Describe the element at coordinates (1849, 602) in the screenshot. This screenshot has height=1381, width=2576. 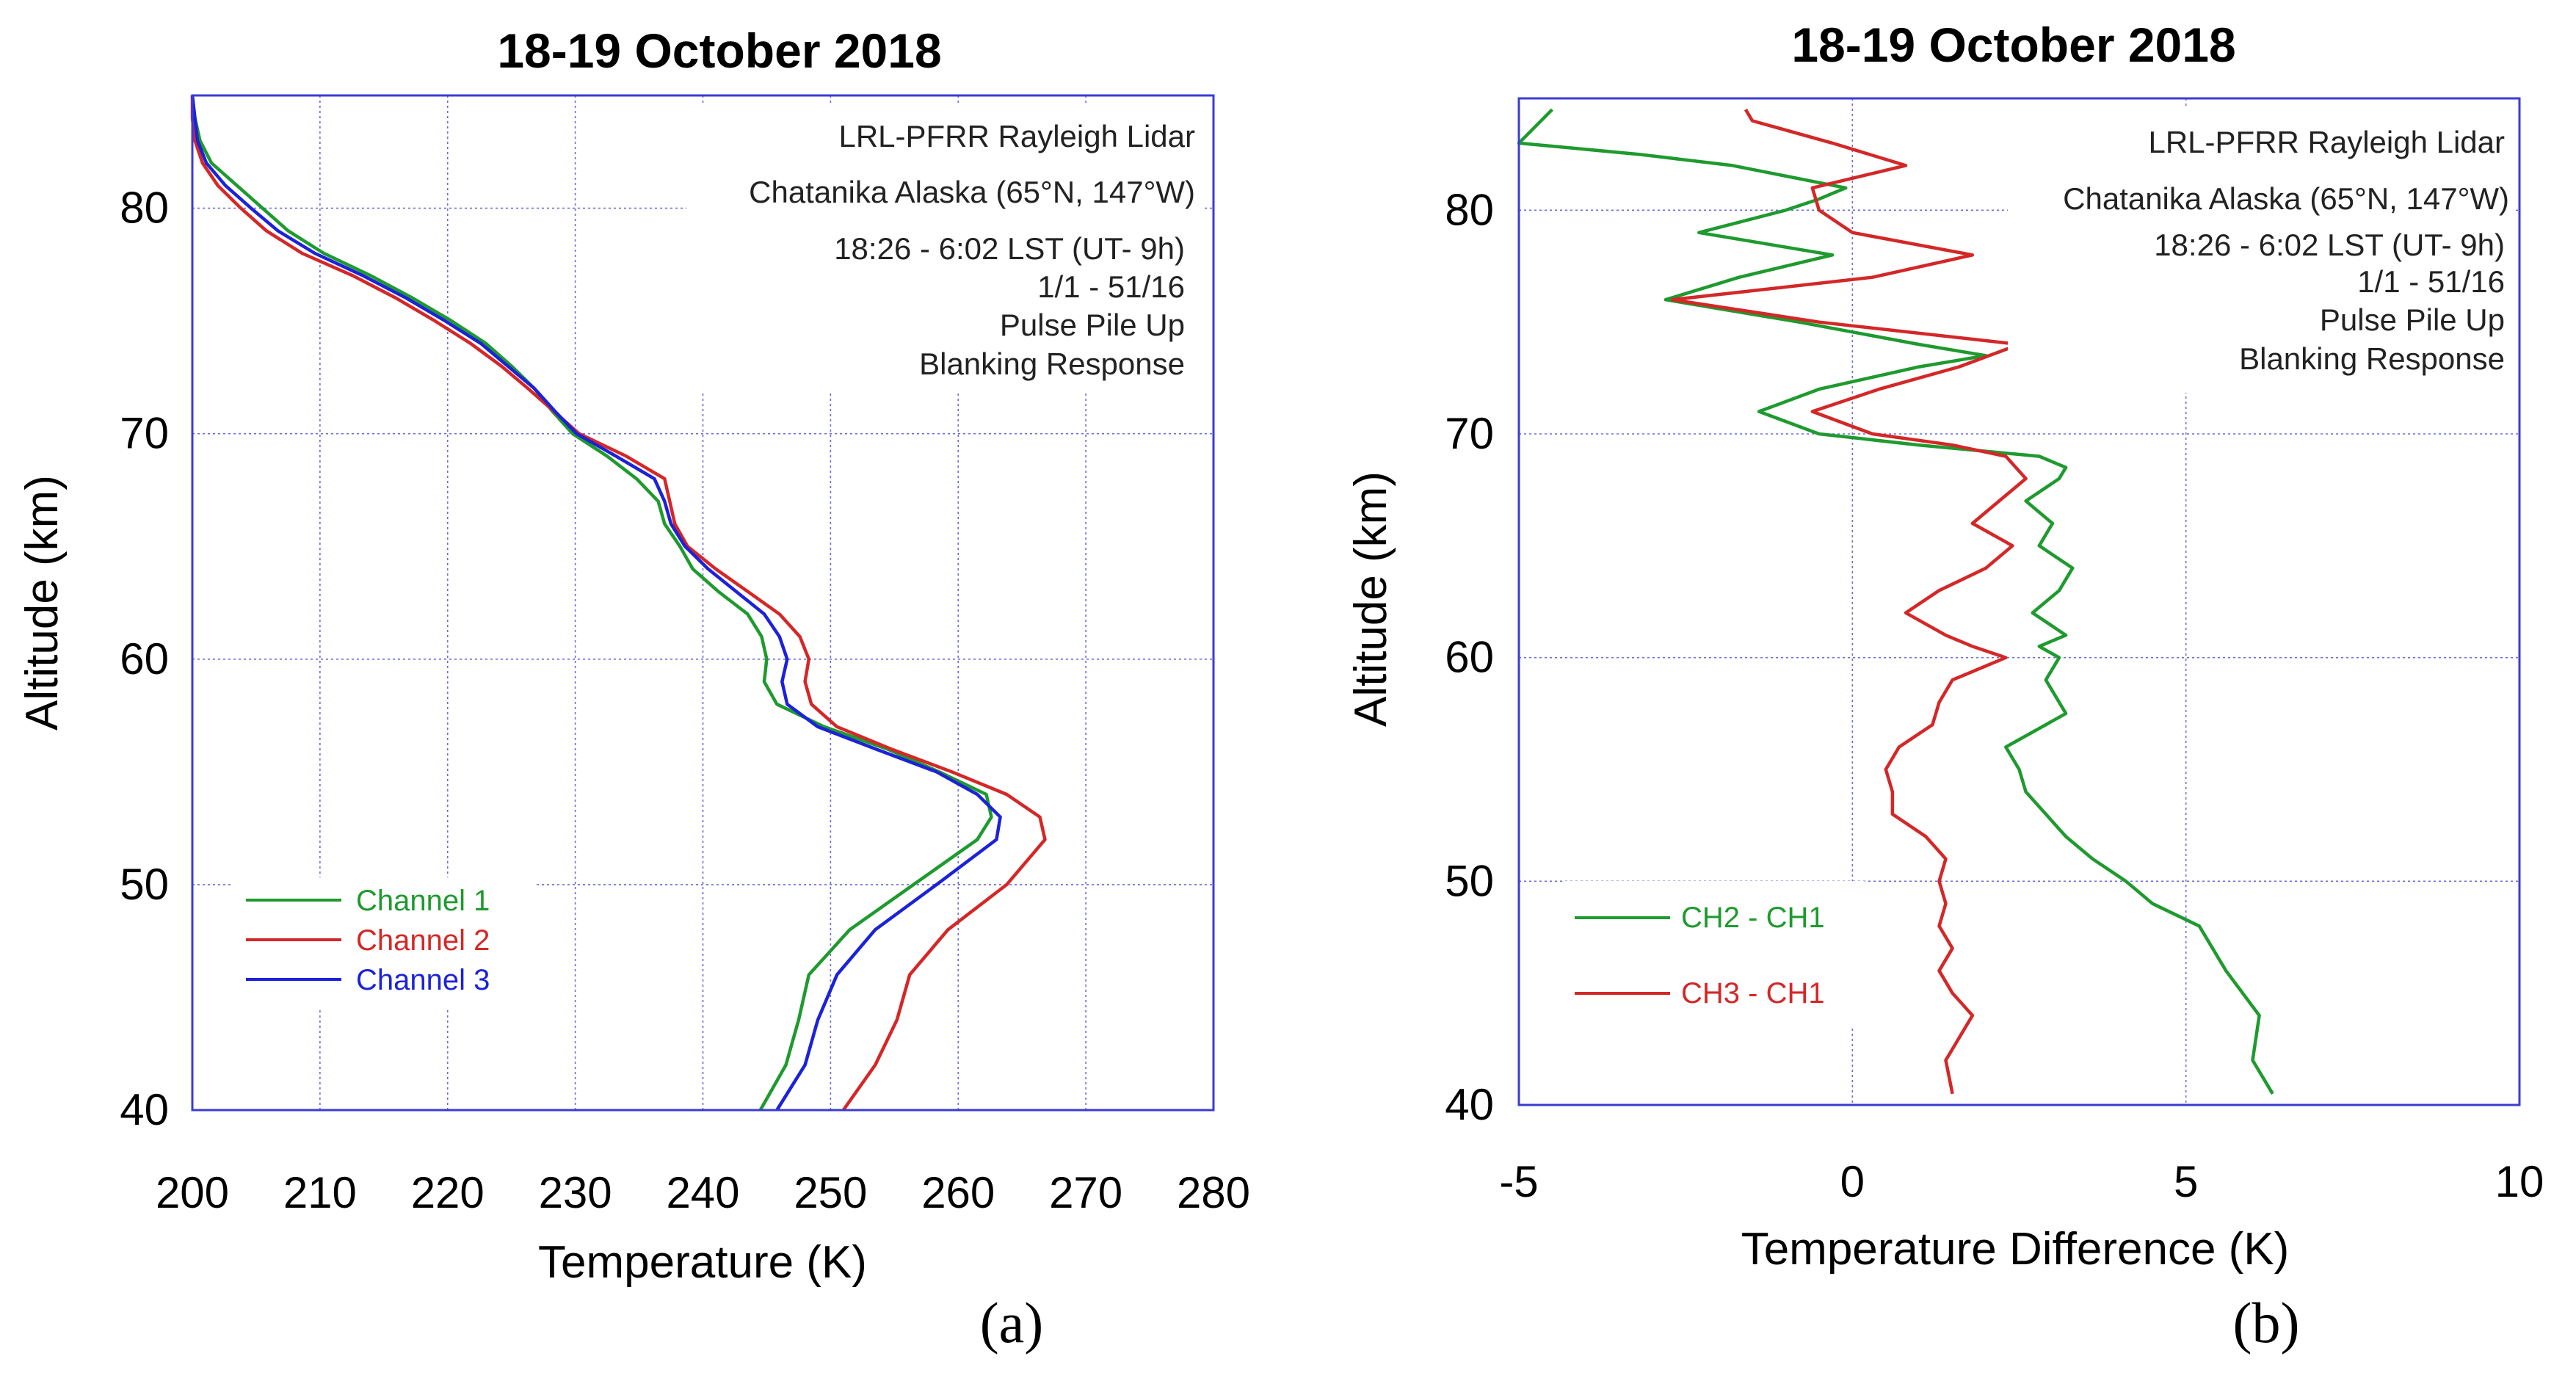
I see `series-line-ch3-ch1` at that location.